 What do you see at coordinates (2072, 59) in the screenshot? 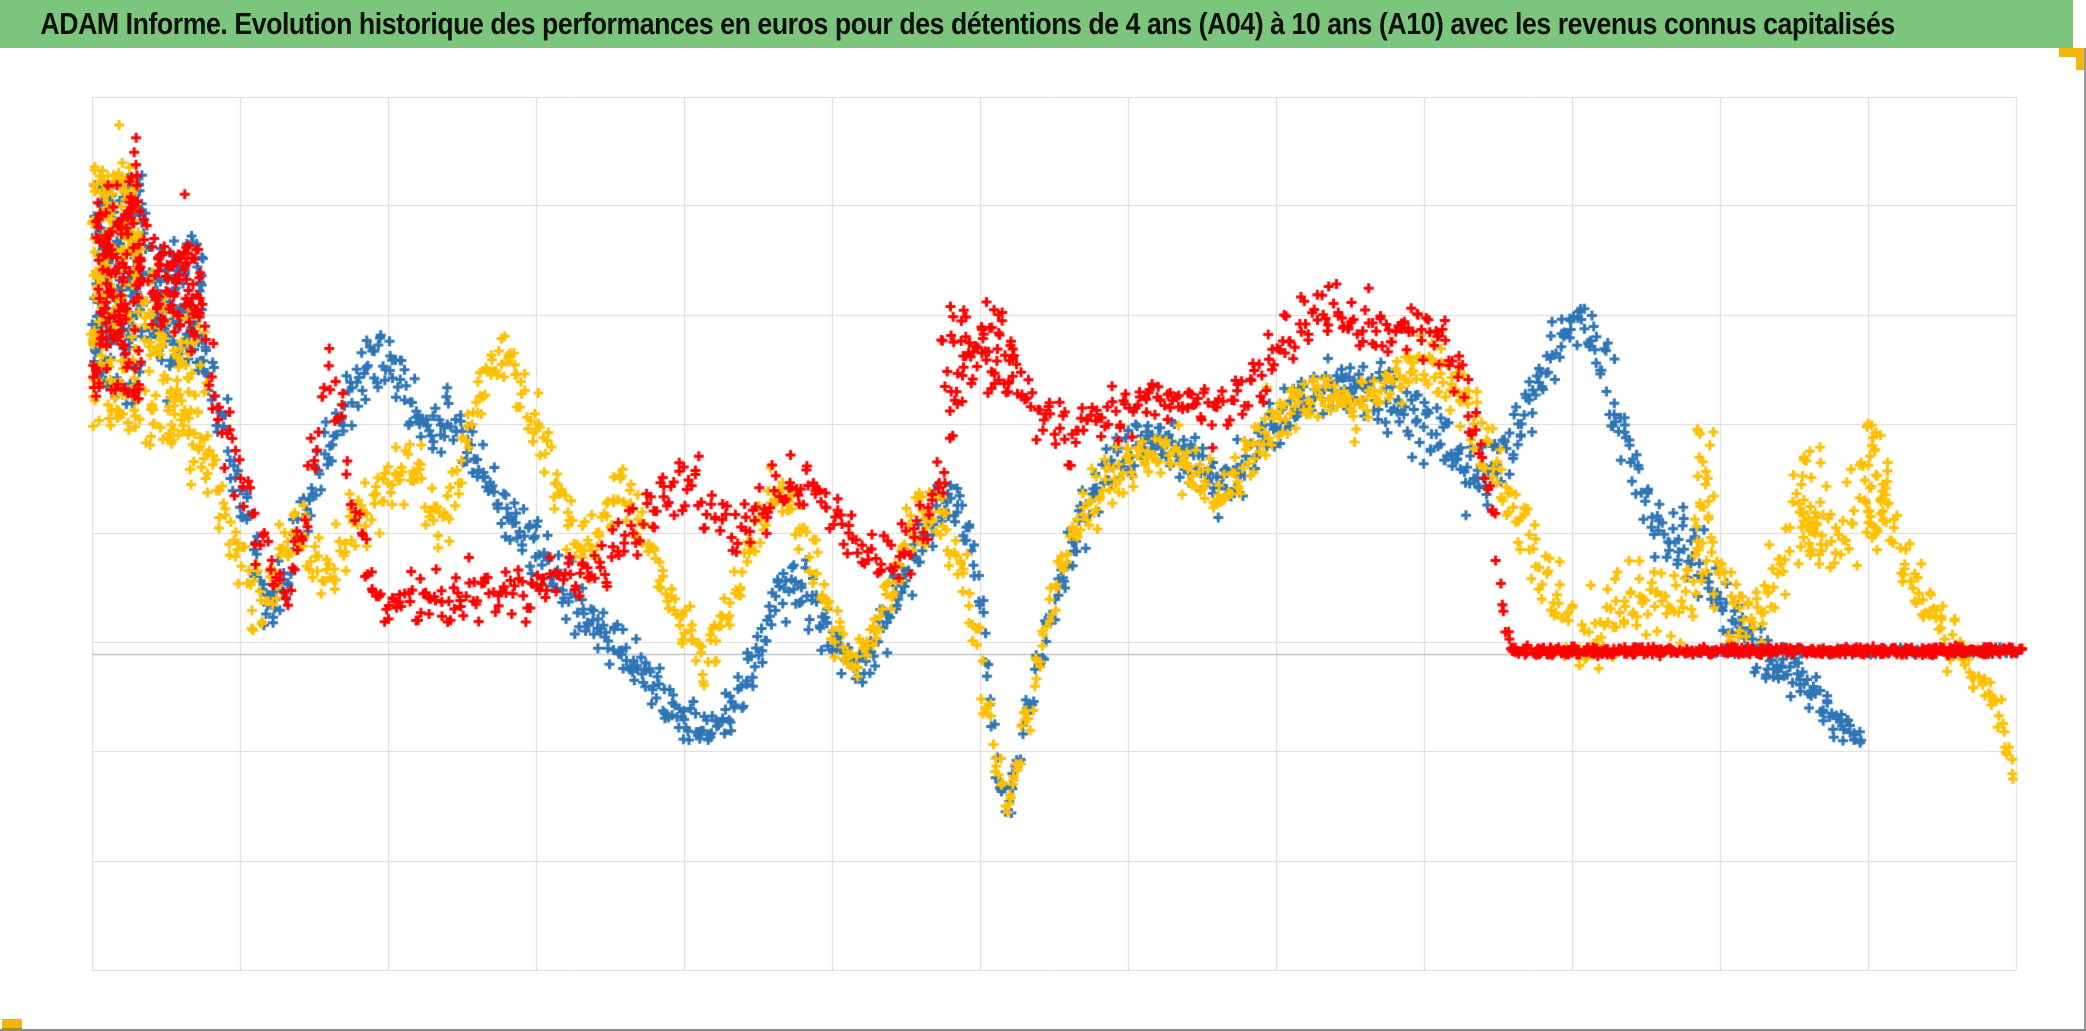
I see `selection-handle-top-right` at bounding box center [2072, 59].